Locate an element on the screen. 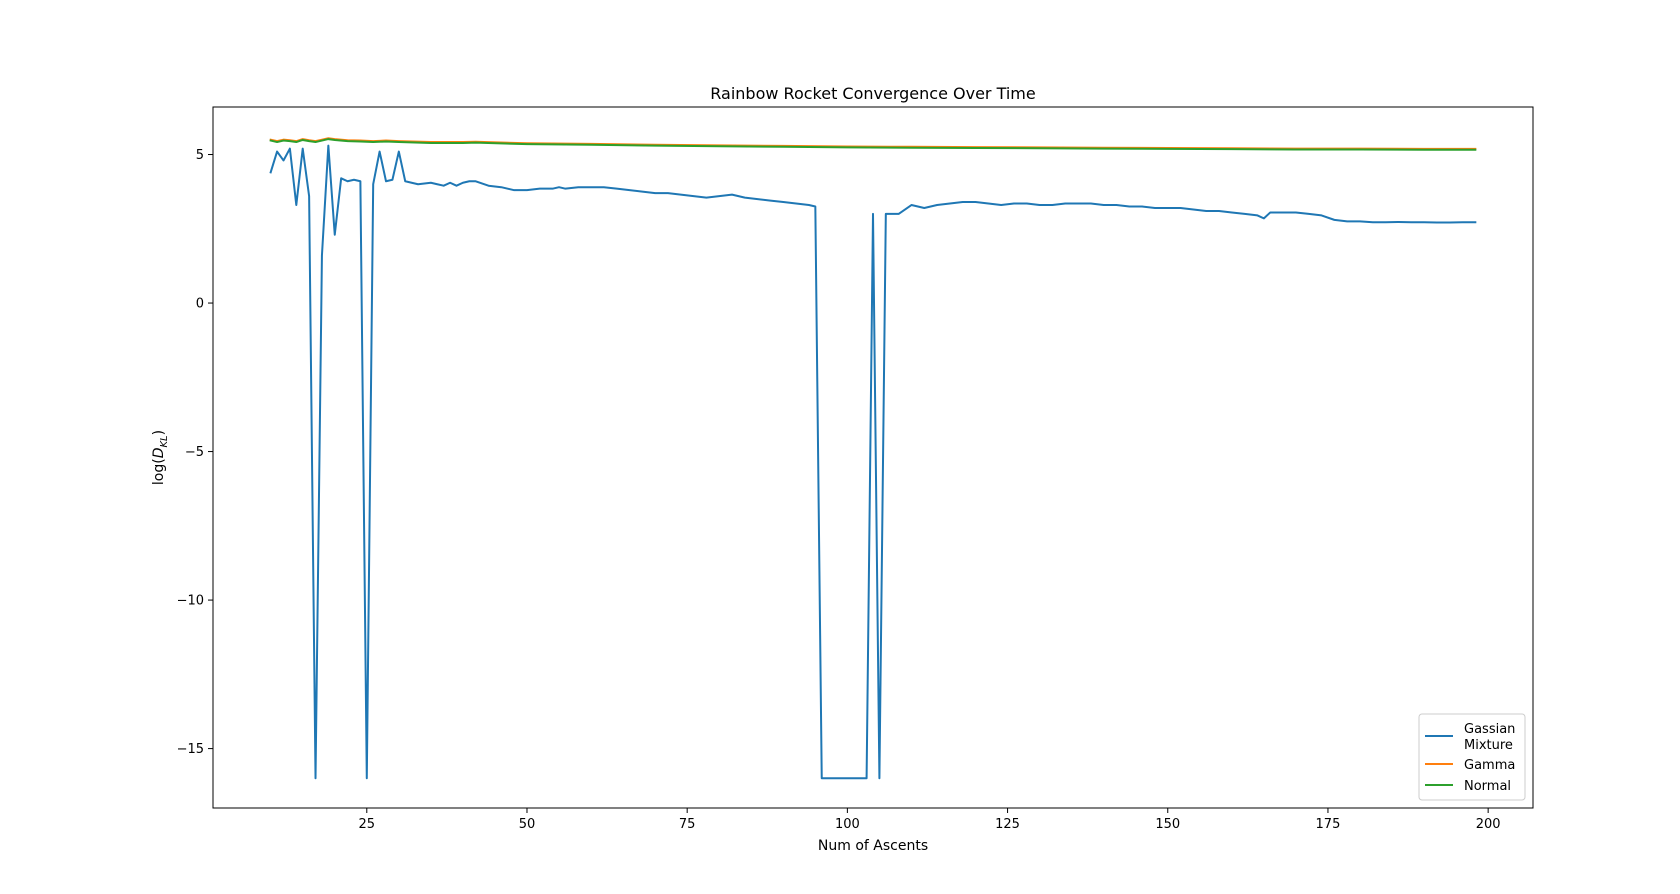 The width and height of the screenshot is (1680, 894). x-tick-label: 200 is located at coordinates (1488, 824).